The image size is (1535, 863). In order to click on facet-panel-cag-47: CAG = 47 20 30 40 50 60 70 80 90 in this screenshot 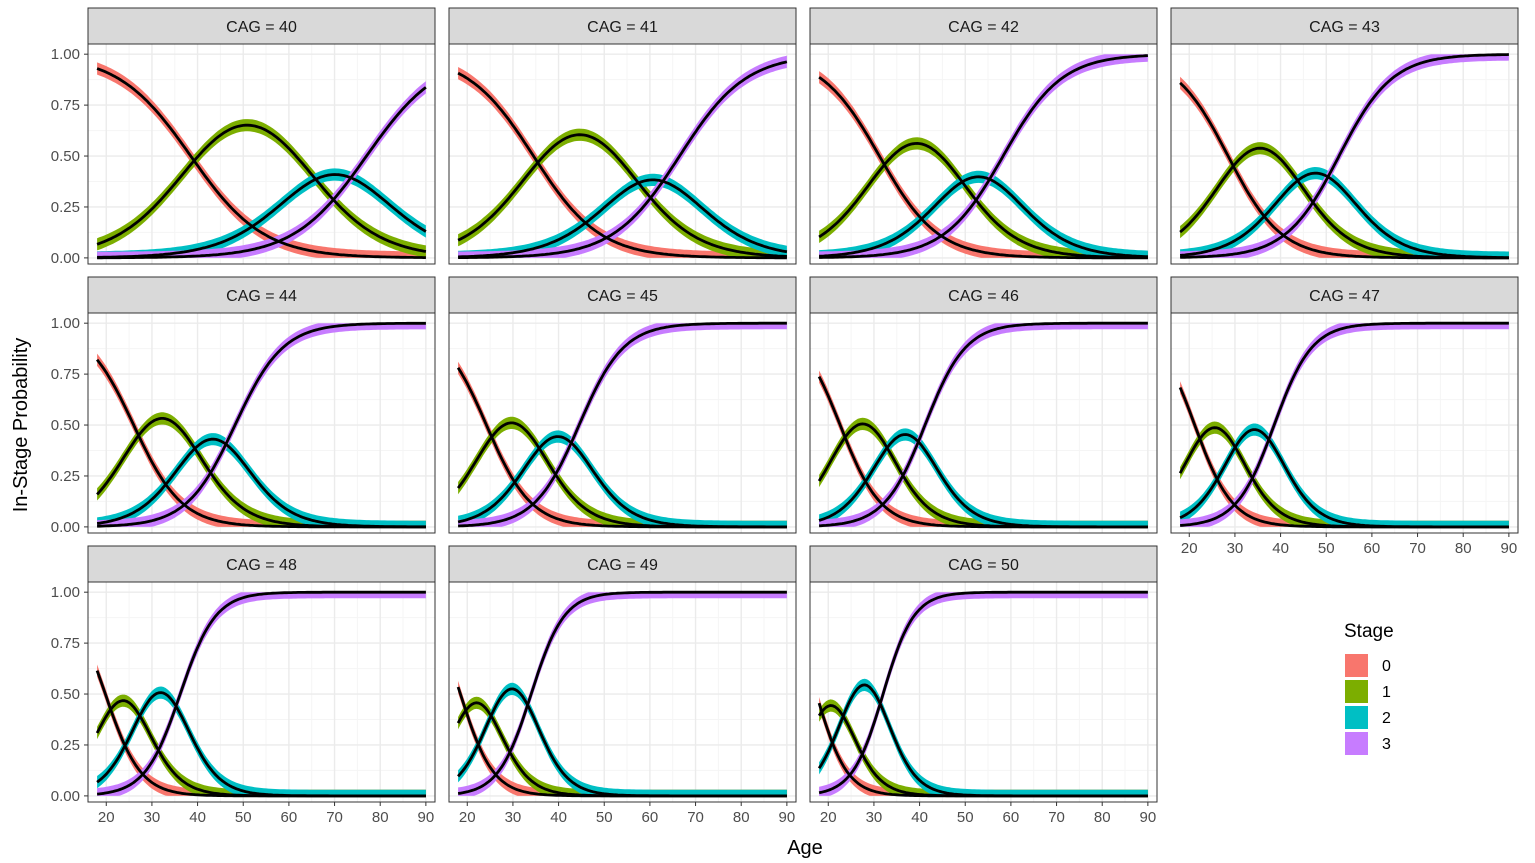, I will do `click(1344, 416)`.